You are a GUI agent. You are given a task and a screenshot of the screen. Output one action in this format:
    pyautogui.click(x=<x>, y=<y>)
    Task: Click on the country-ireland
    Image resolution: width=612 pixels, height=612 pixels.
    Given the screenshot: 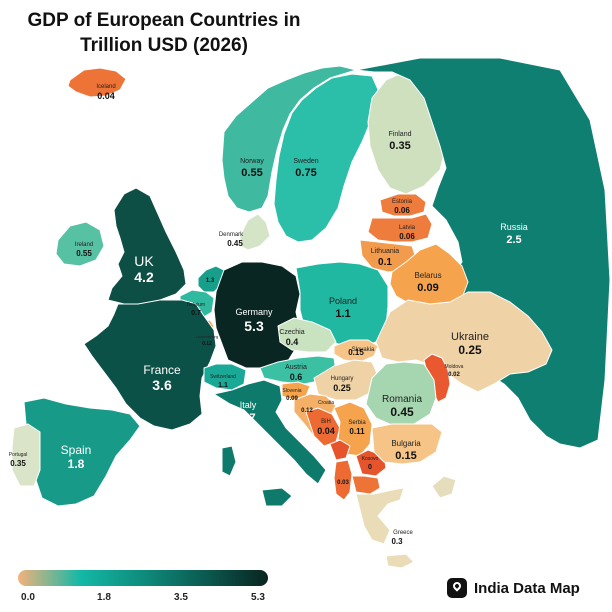 What is the action you would take?
    pyautogui.click(x=80, y=244)
    